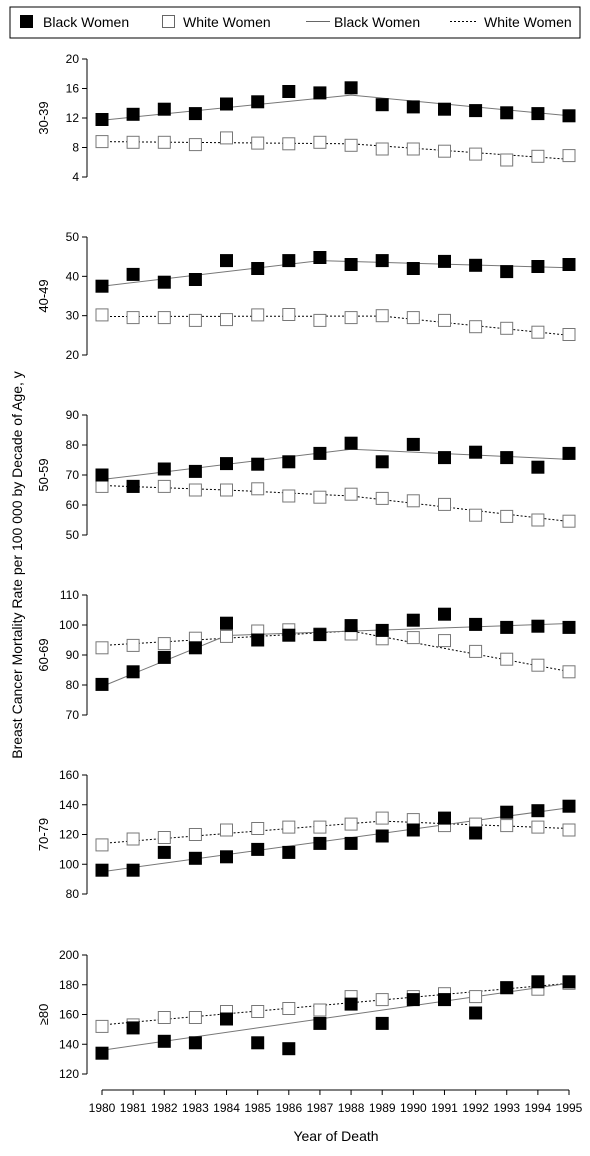 The height and width of the screenshot is (1156, 590). What do you see at coordinates (306, 296) in the screenshot?
I see `panel-1: 20 30 40 50 40-49` at bounding box center [306, 296].